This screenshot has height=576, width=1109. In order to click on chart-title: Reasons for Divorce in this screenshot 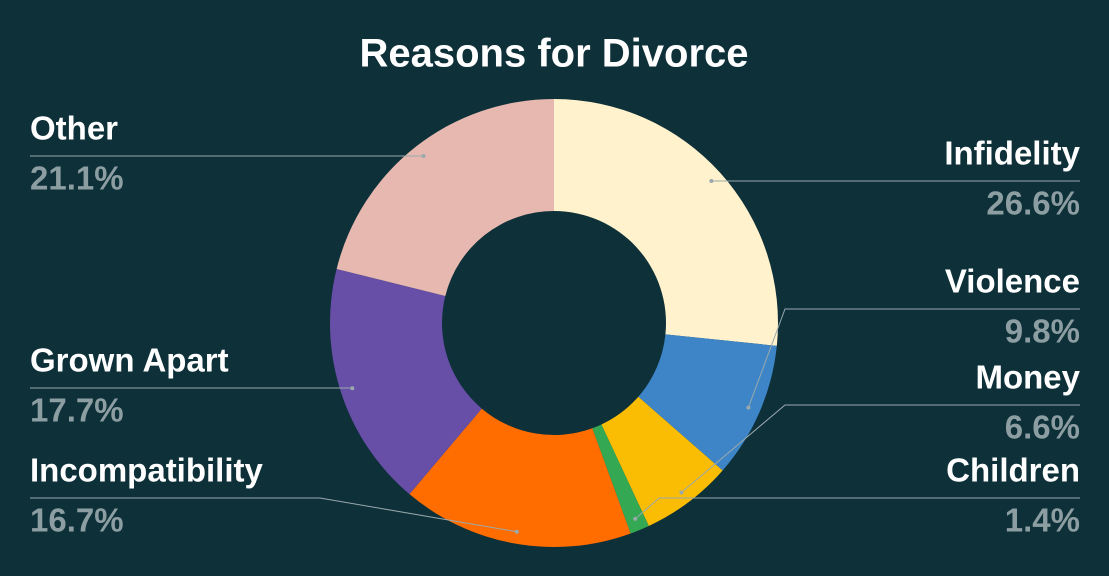, I will do `click(553, 54)`.